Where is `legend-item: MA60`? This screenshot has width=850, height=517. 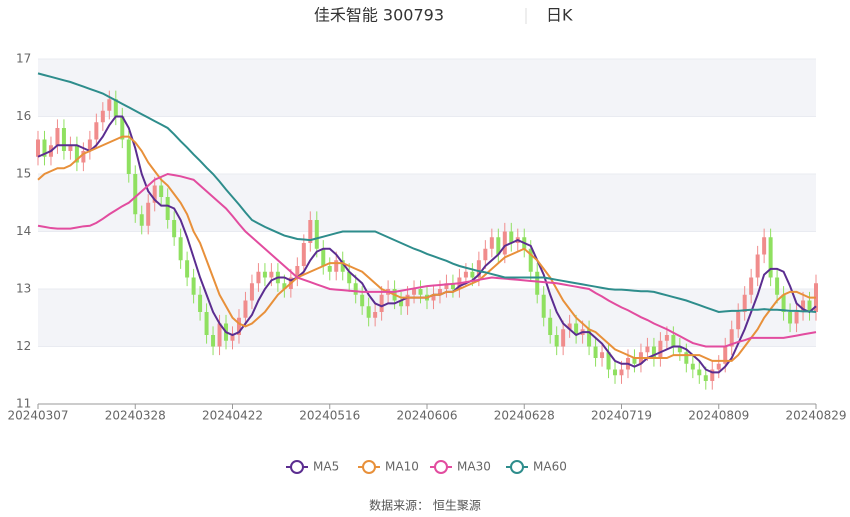
legend-item: MA60 is located at coordinates (536, 467).